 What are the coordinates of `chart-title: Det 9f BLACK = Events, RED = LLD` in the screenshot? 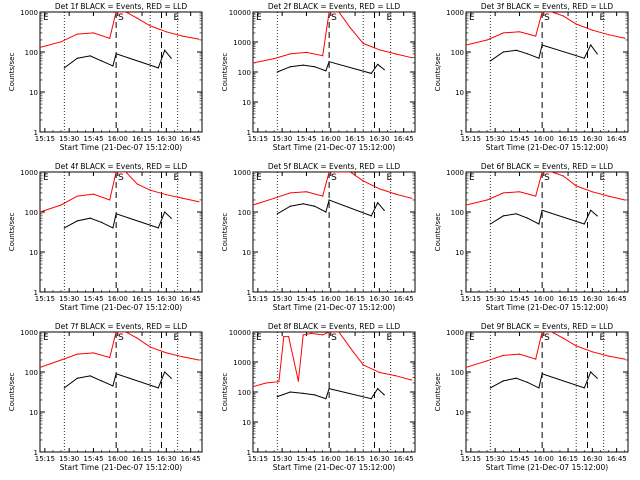 It's located at (547, 326).